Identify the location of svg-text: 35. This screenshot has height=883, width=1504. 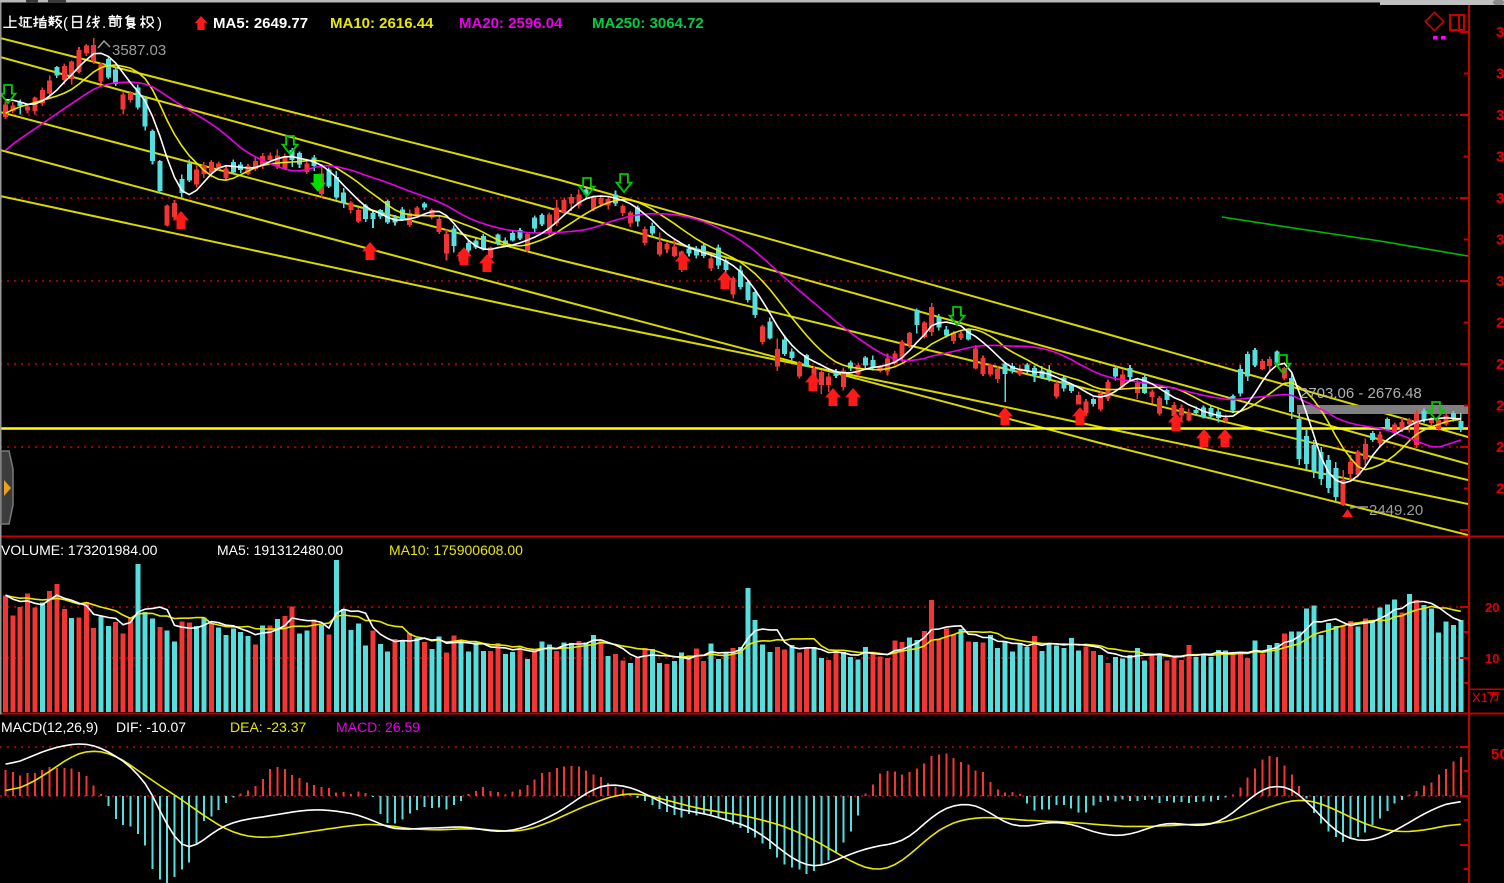
(1500, 74).